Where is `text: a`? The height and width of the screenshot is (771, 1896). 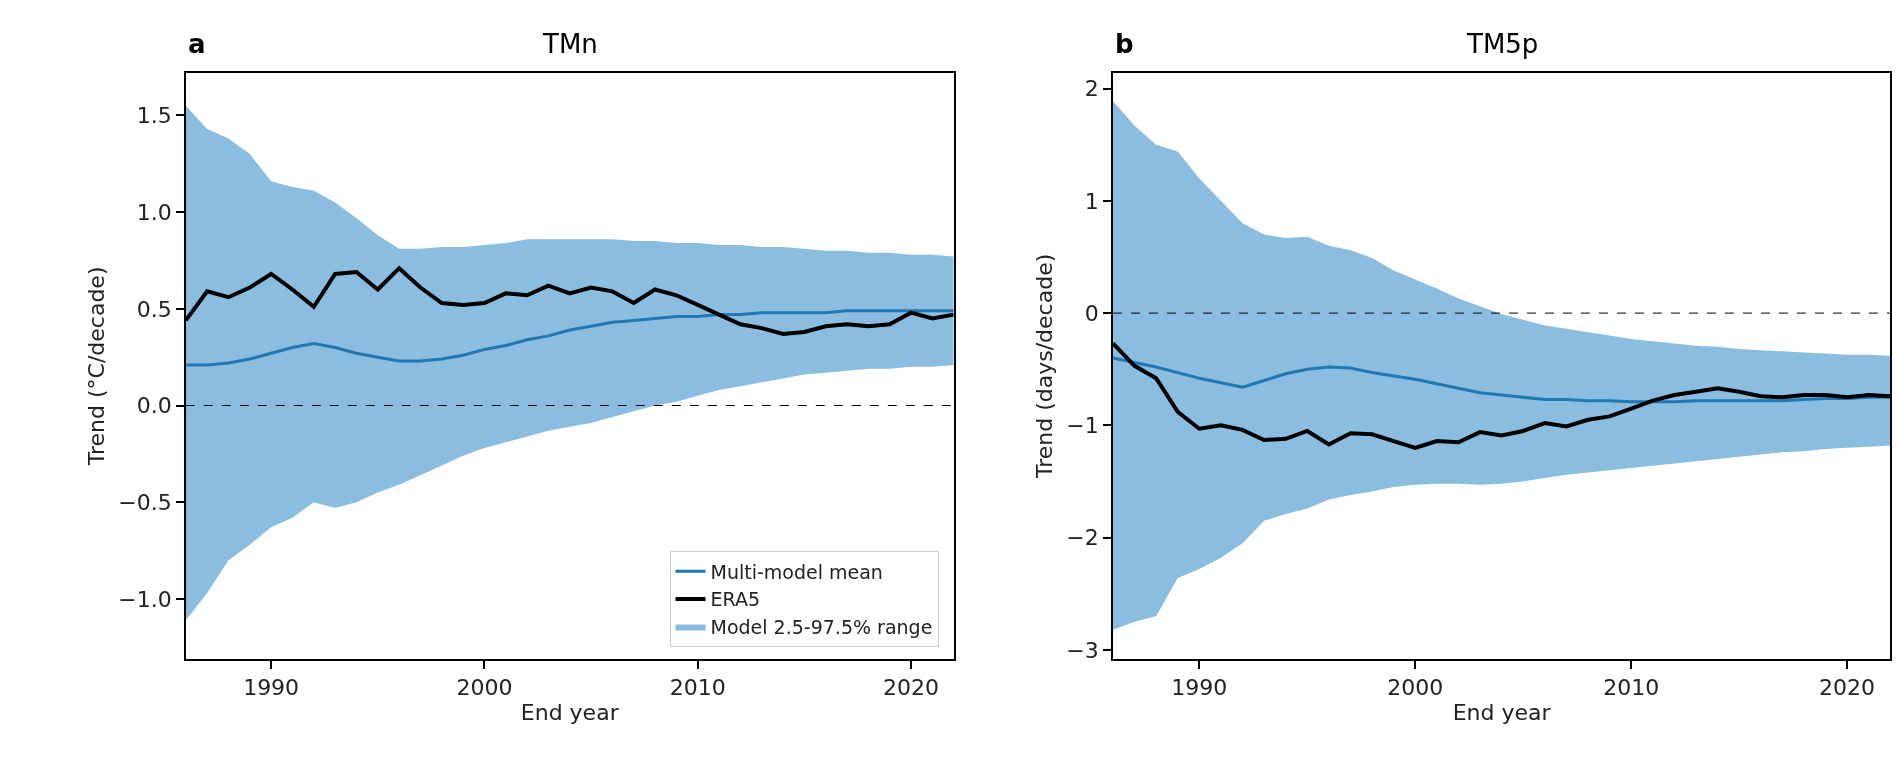 text: a is located at coordinates (197, 44).